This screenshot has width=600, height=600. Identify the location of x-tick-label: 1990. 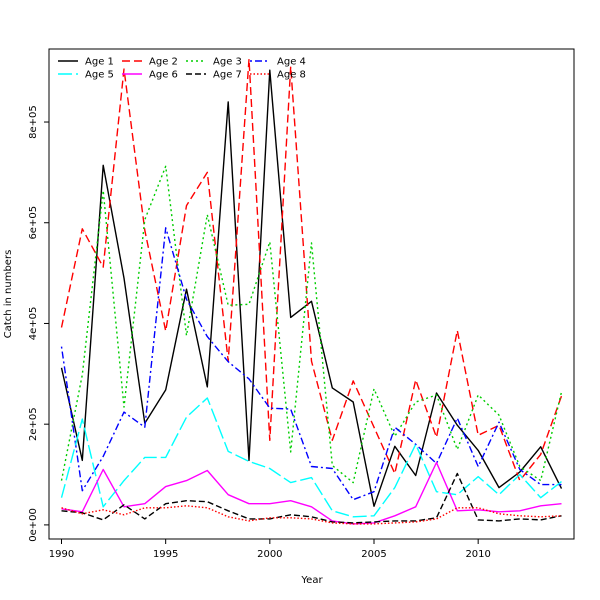
(61, 554).